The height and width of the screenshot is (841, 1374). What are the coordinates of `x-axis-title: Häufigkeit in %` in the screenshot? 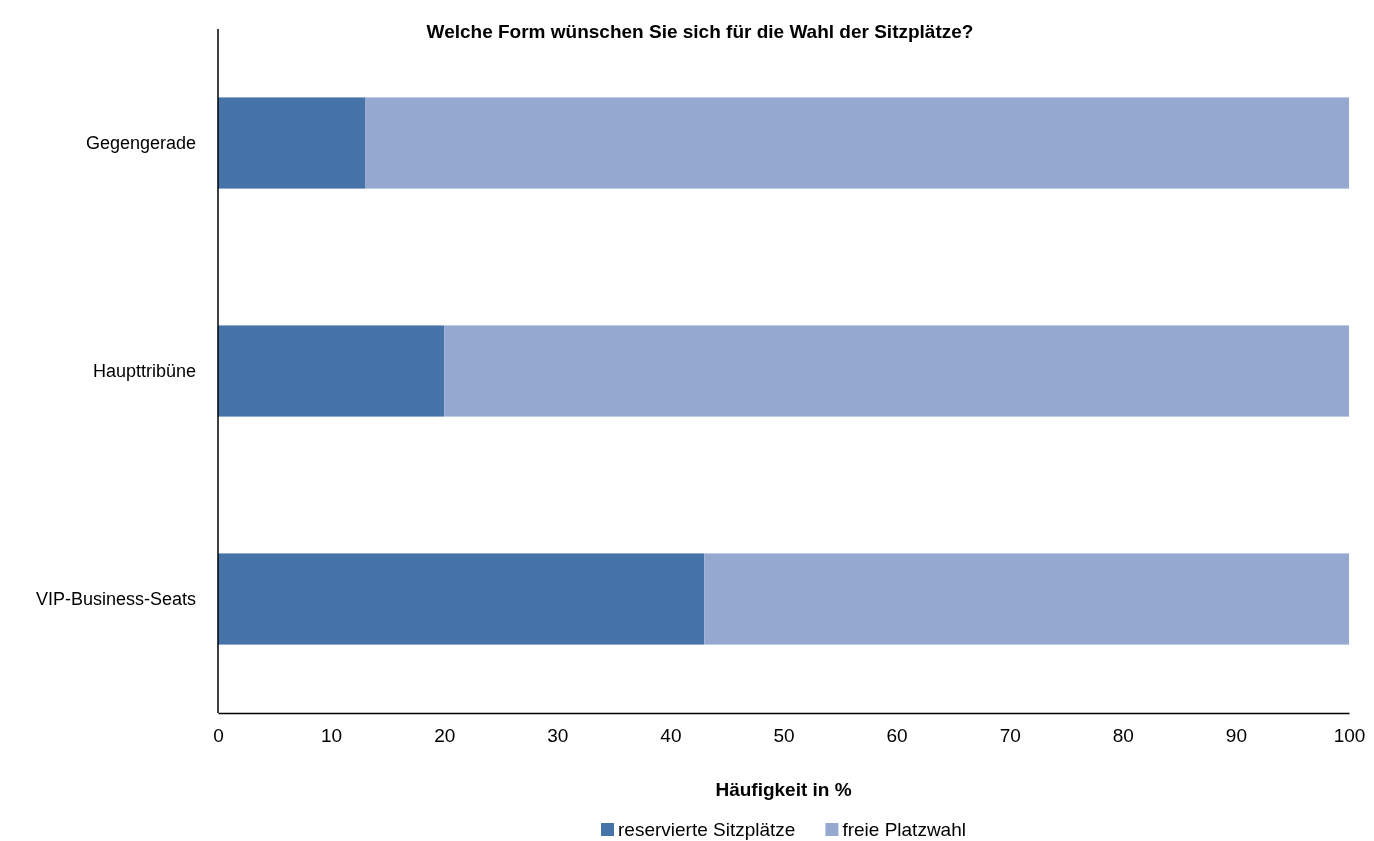 It's located at (783, 789).